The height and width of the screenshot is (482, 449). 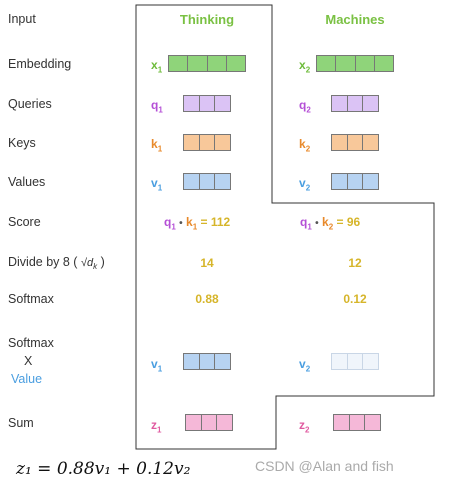 I want to click on score-expression-1: q1 • k1 = 112, so click(x=197, y=223).